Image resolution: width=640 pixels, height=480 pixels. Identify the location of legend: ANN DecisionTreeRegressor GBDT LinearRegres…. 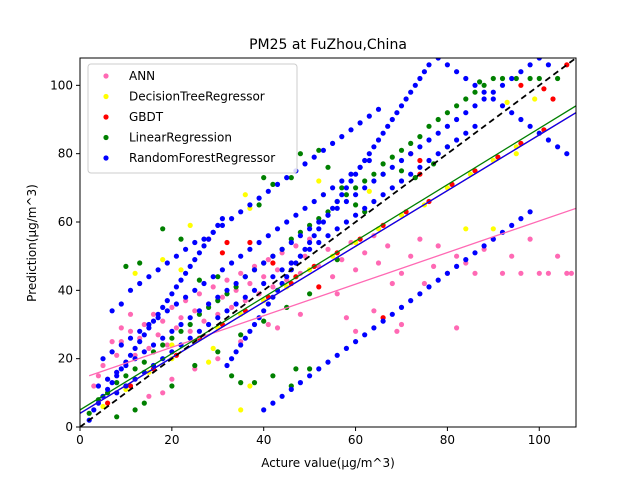
(192, 118).